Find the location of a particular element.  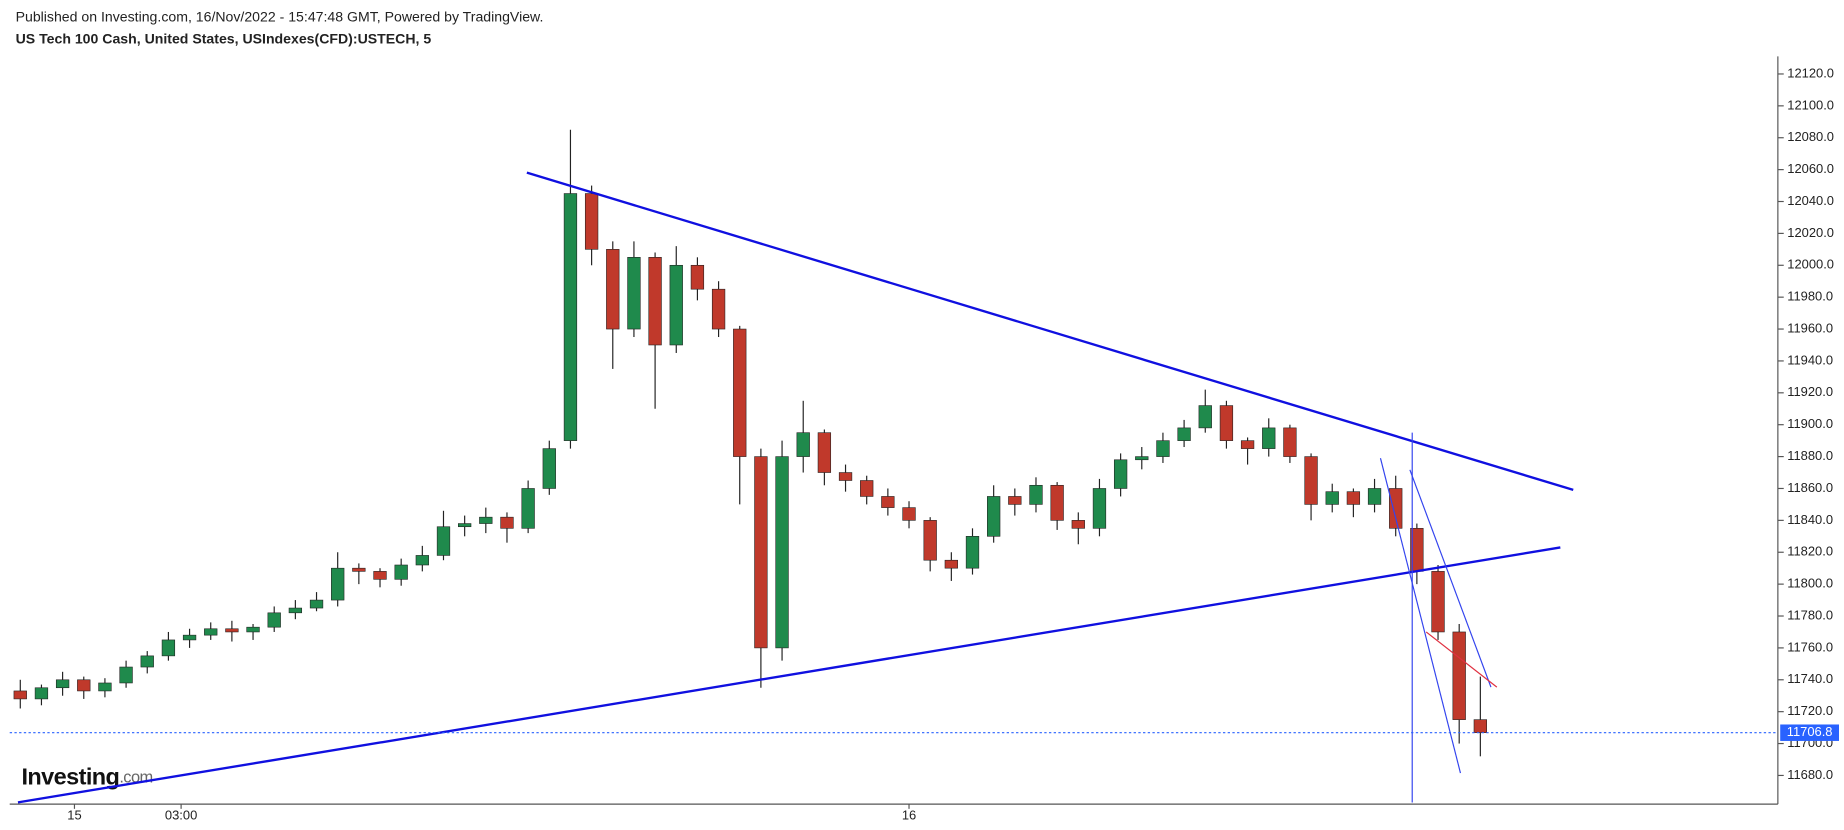

y-tick-label: 11920.0 is located at coordinates (1810, 391).